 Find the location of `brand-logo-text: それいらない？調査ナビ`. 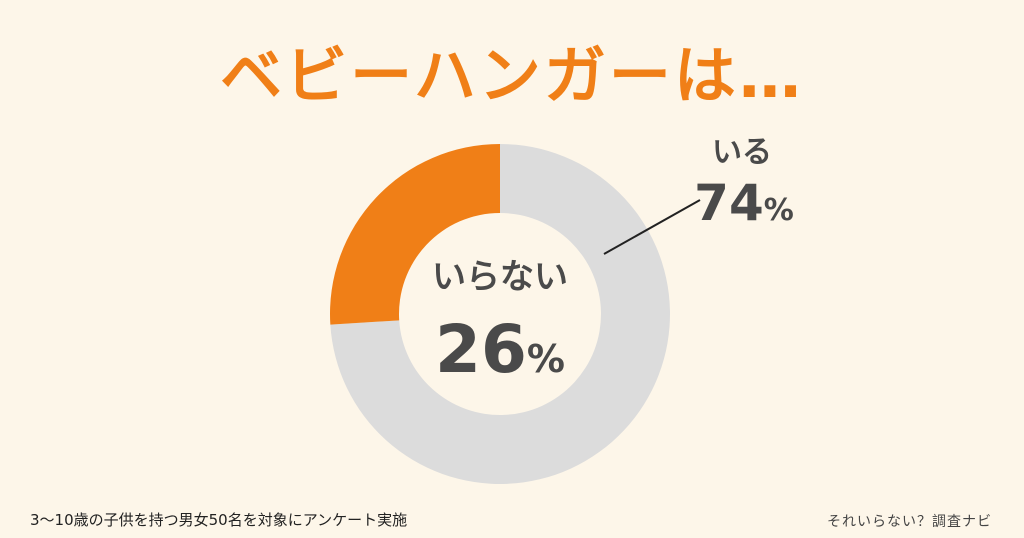

brand-logo-text: それいらない？調査ナビ is located at coordinates (909, 522).